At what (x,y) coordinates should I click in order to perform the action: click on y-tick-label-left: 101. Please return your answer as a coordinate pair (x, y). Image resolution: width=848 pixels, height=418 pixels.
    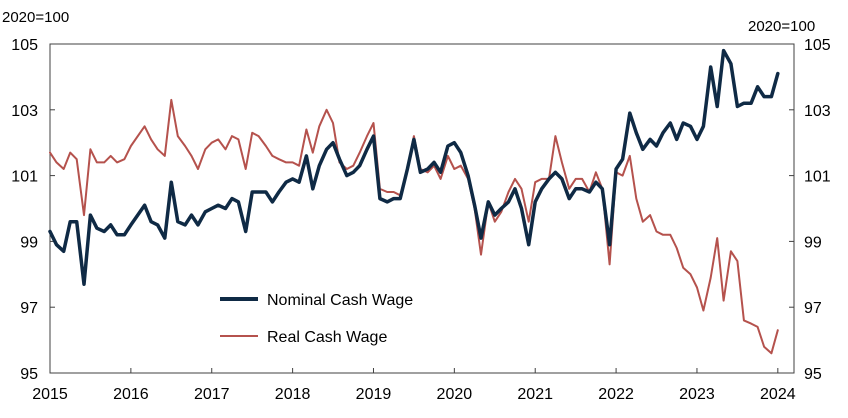
    Looking at the image, I should click on (24, 177).